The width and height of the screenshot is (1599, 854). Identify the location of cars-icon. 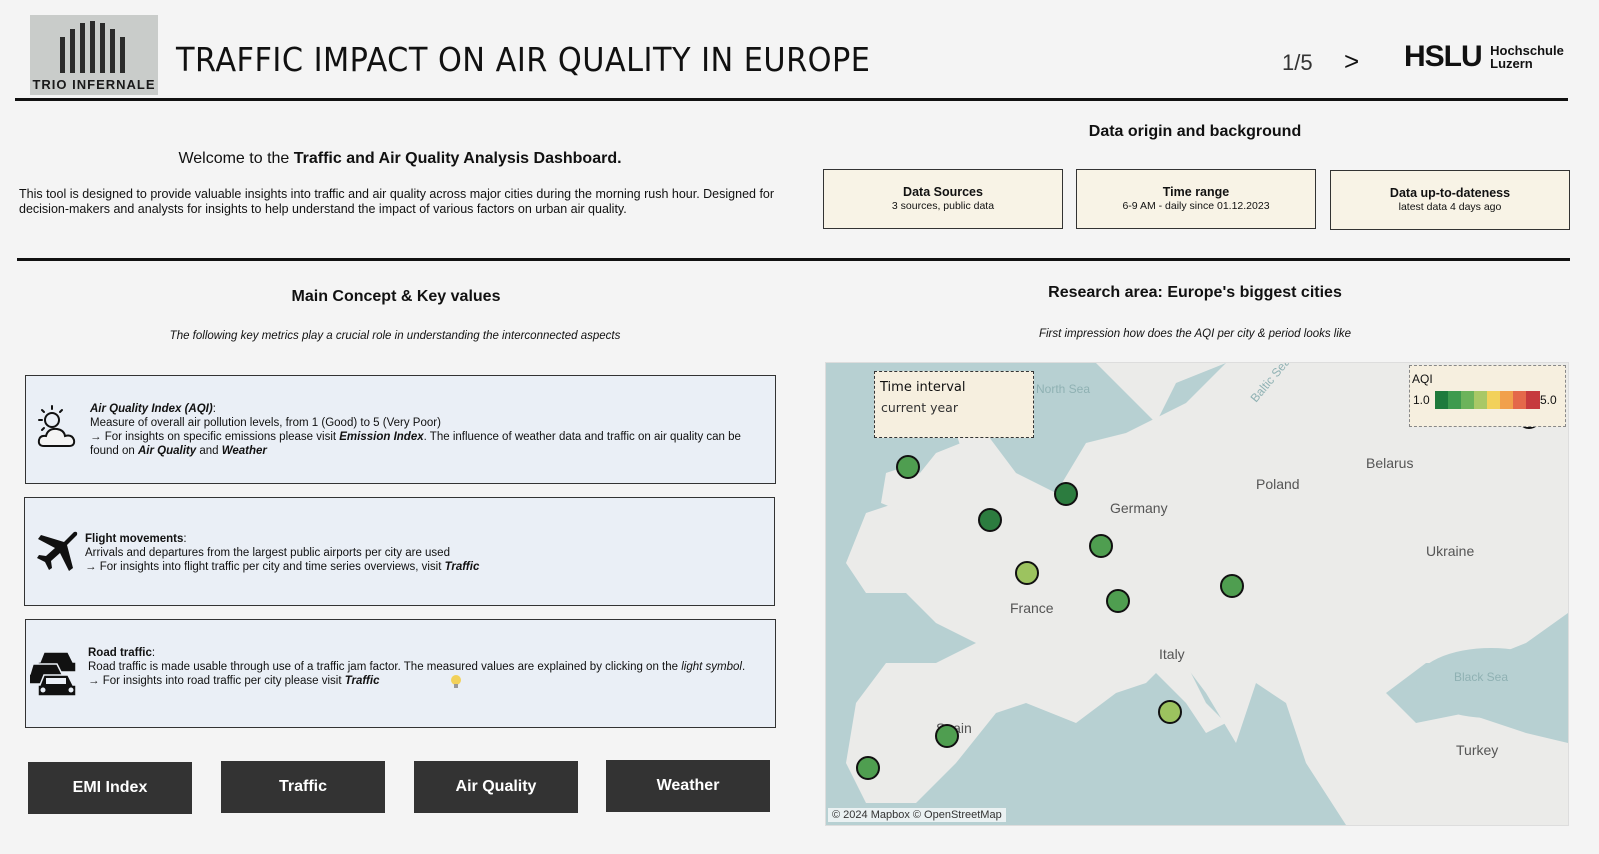
(53, 673).